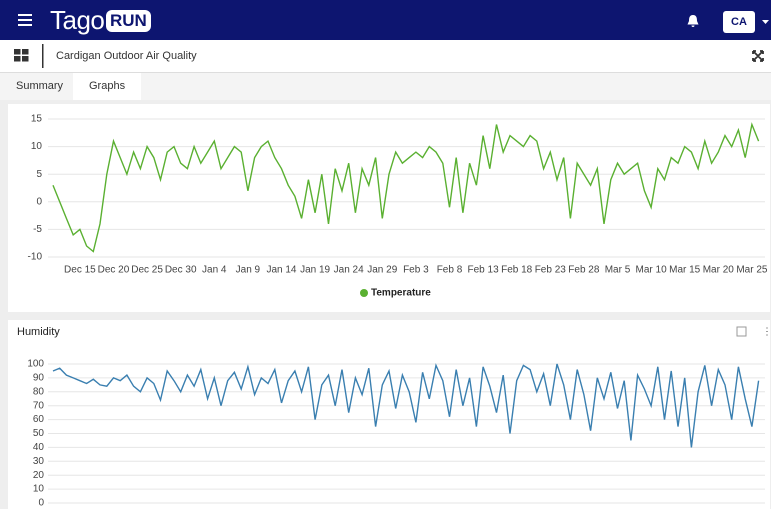  Describe the element at coordinates (401, 293) in the screenshot. I see `legend-label: Temperature` at that location.